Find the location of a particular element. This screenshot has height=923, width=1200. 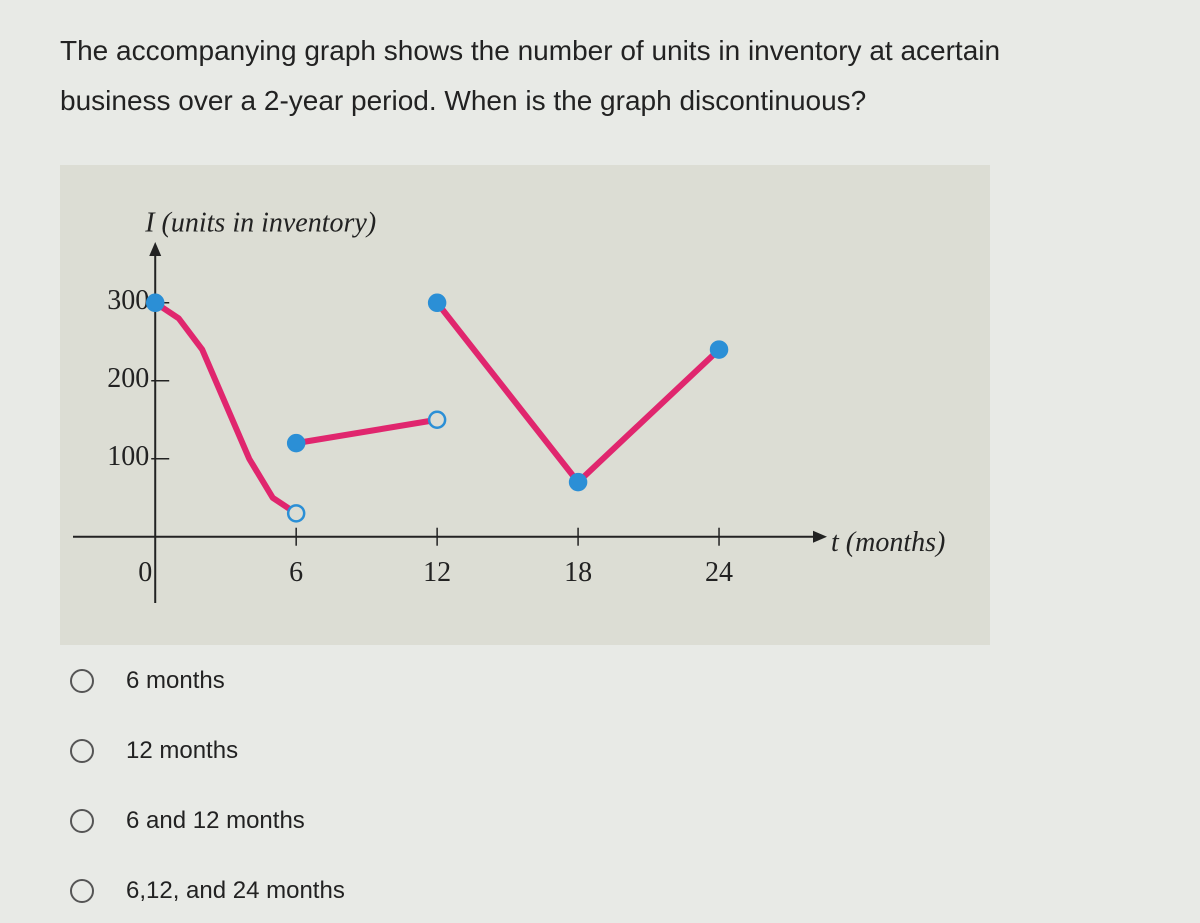

y-tick-label: 300 is located at coordinates (128, 300).